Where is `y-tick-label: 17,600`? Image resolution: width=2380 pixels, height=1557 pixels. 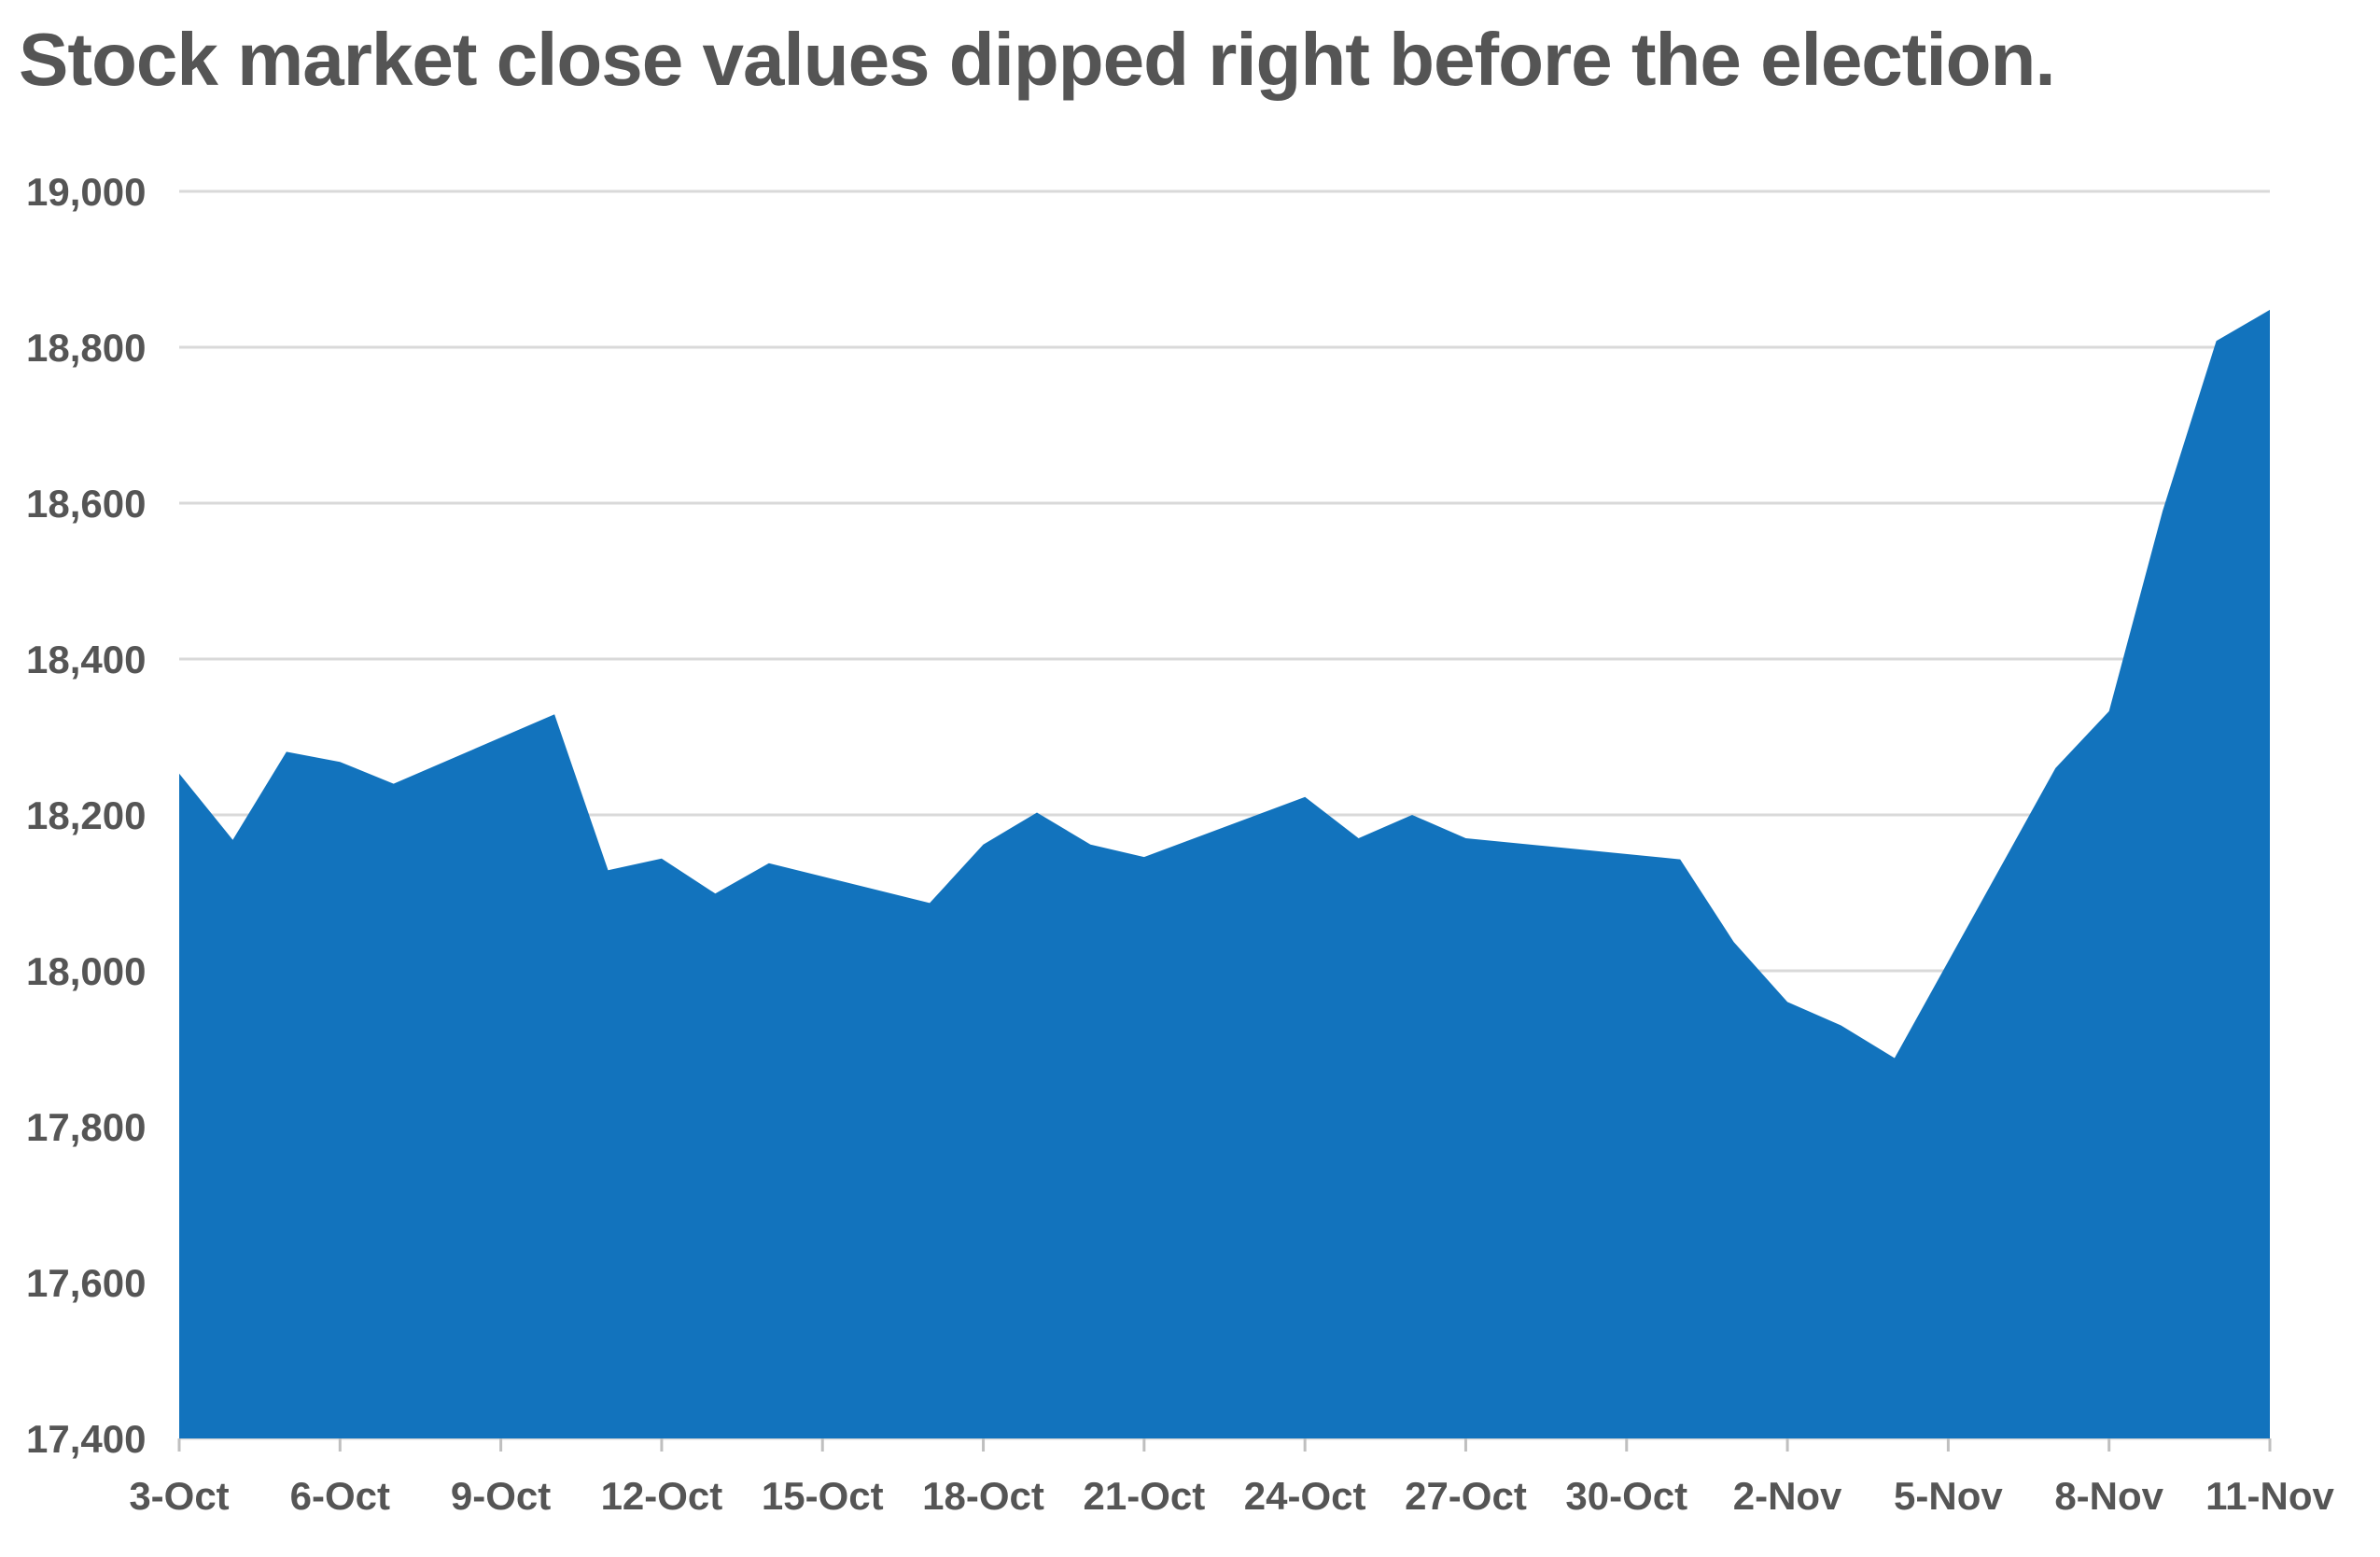
y-tick-label: 17,600 is located at coordinates (86, 1283).